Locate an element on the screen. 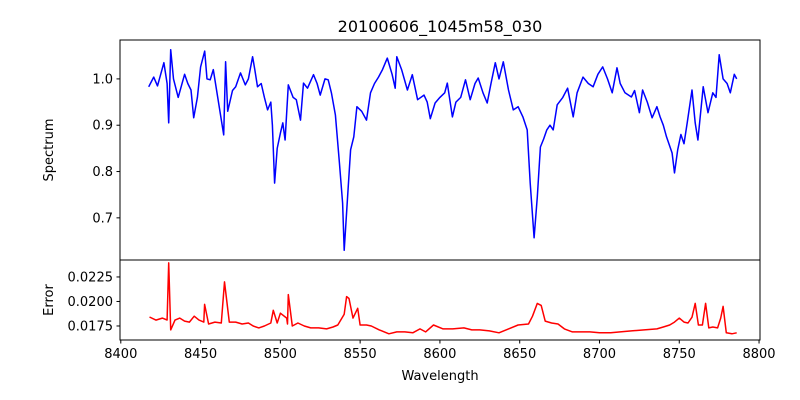 This screenshot has width=800, height=400. x-tick-label: 8700 is located at coordinates (599, 354).